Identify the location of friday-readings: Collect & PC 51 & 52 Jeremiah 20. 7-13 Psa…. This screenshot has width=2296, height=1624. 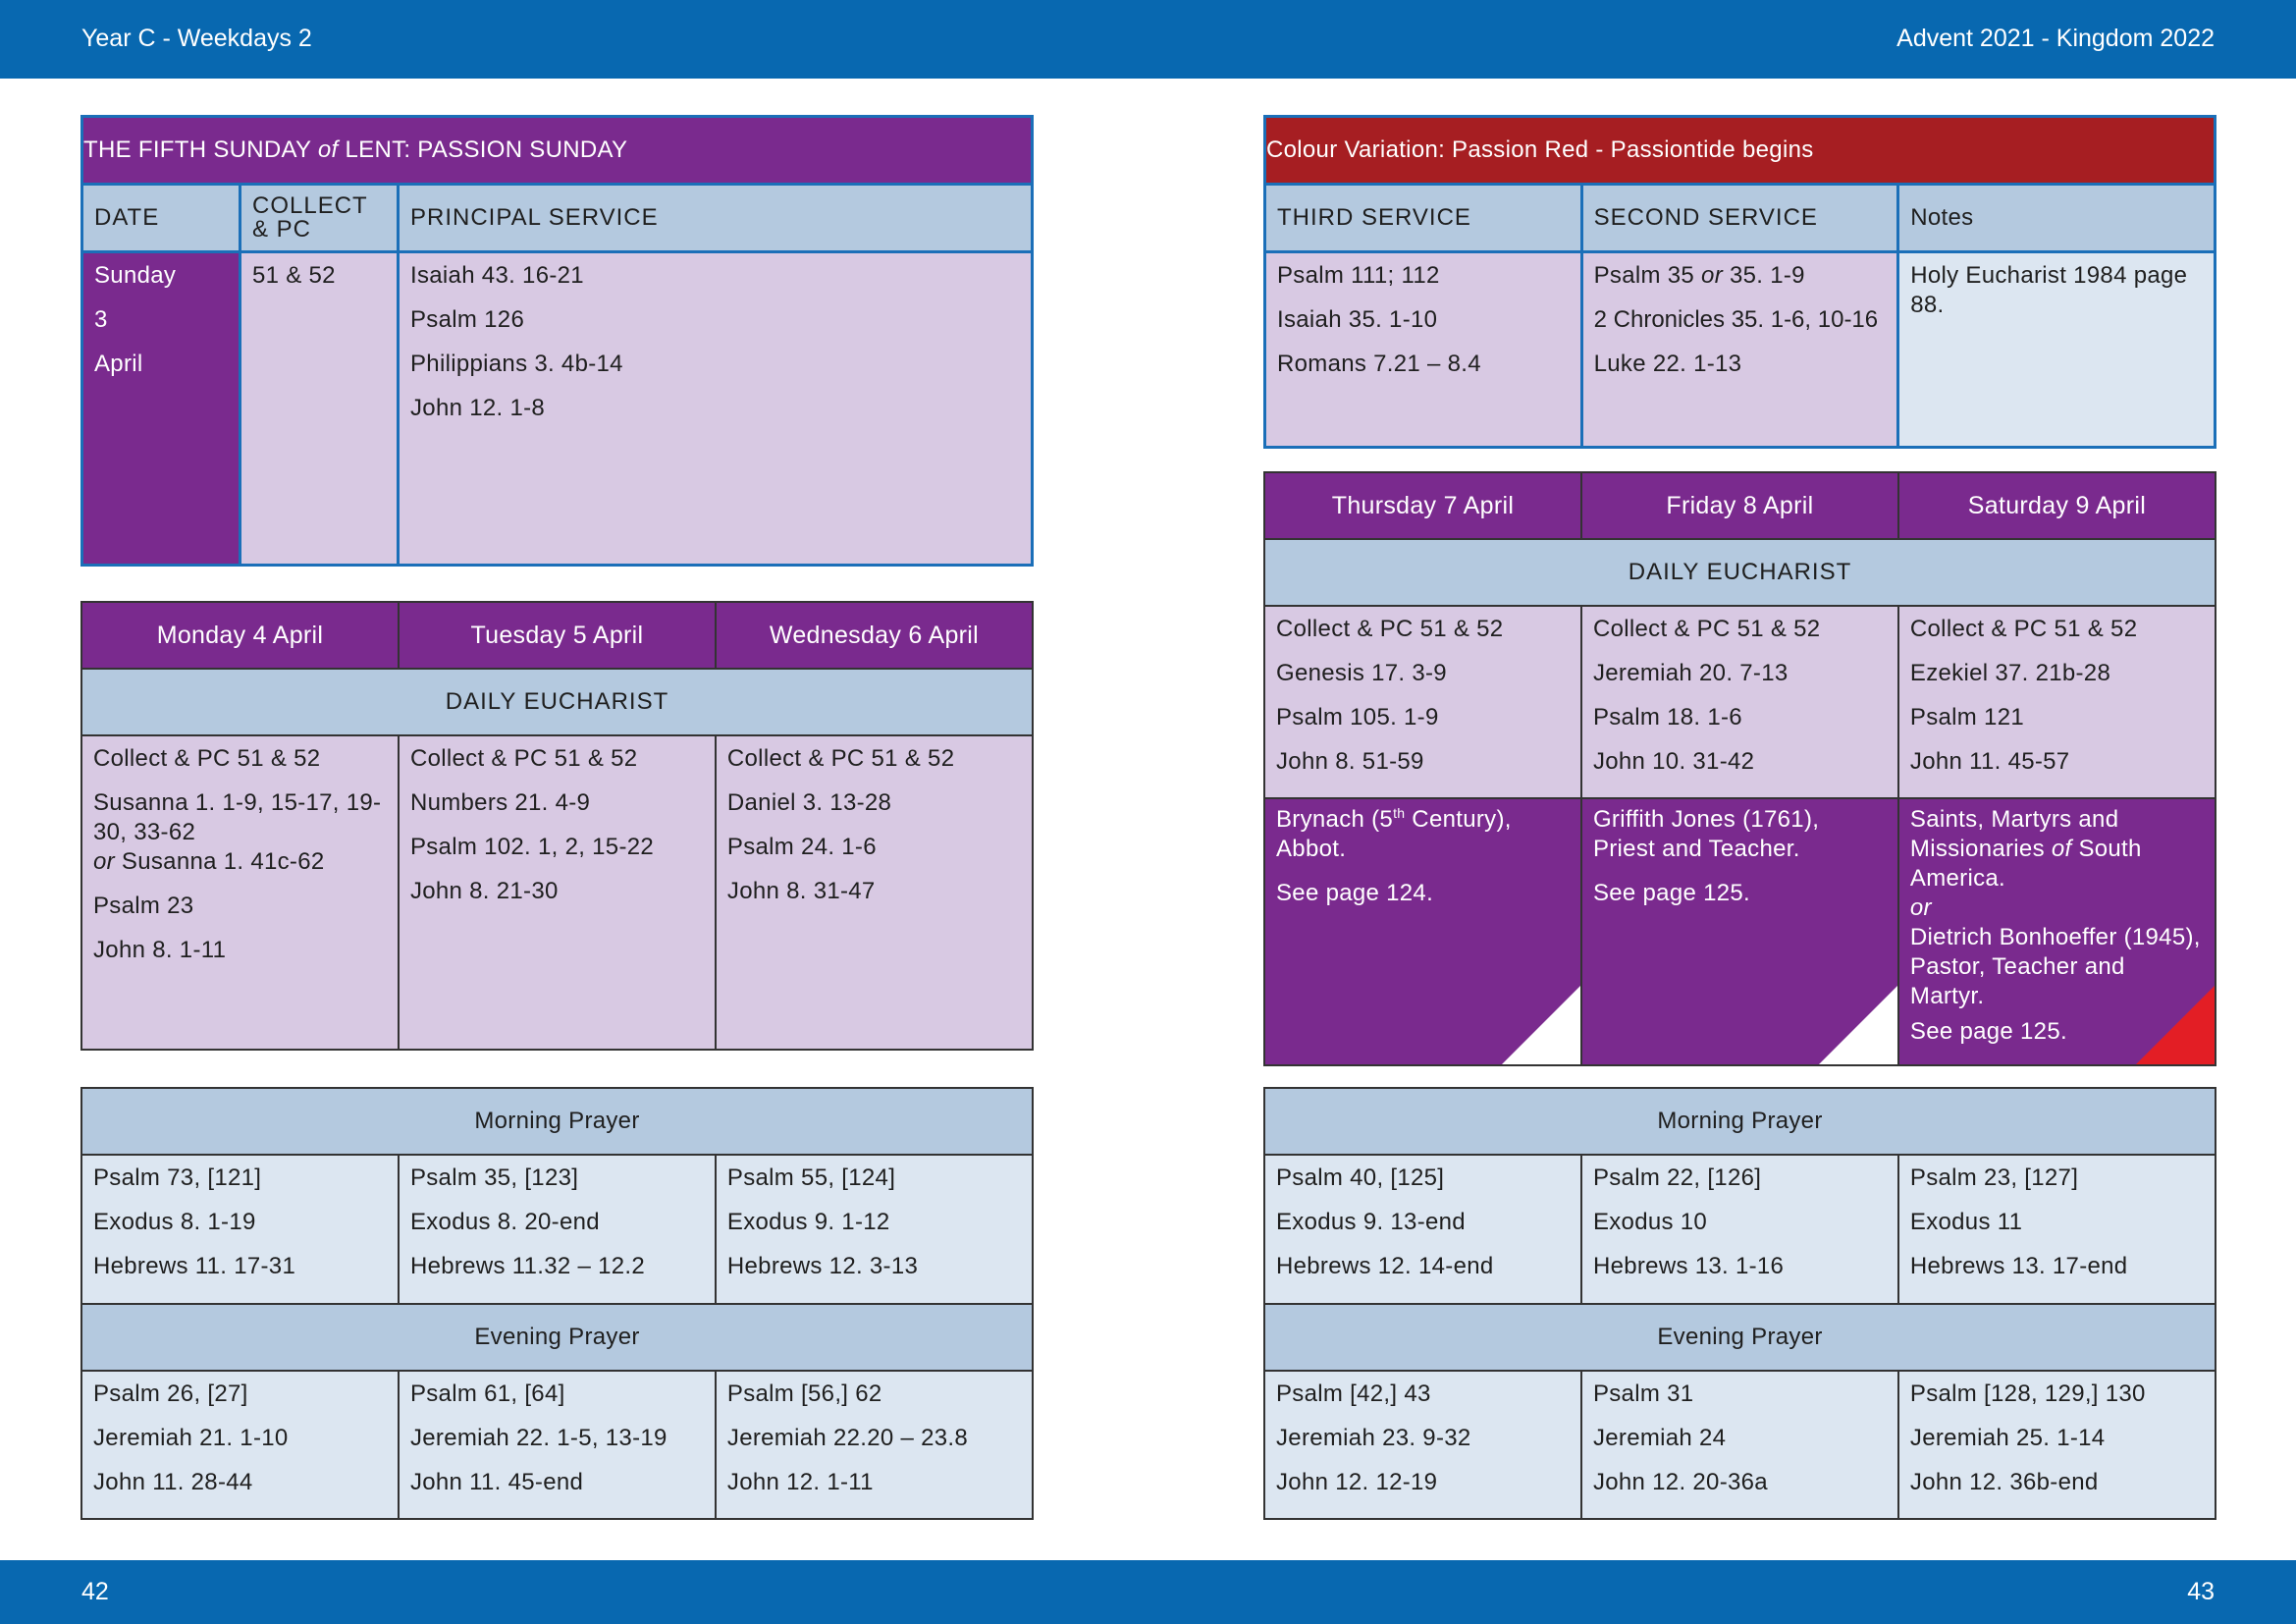
(1739, 702).